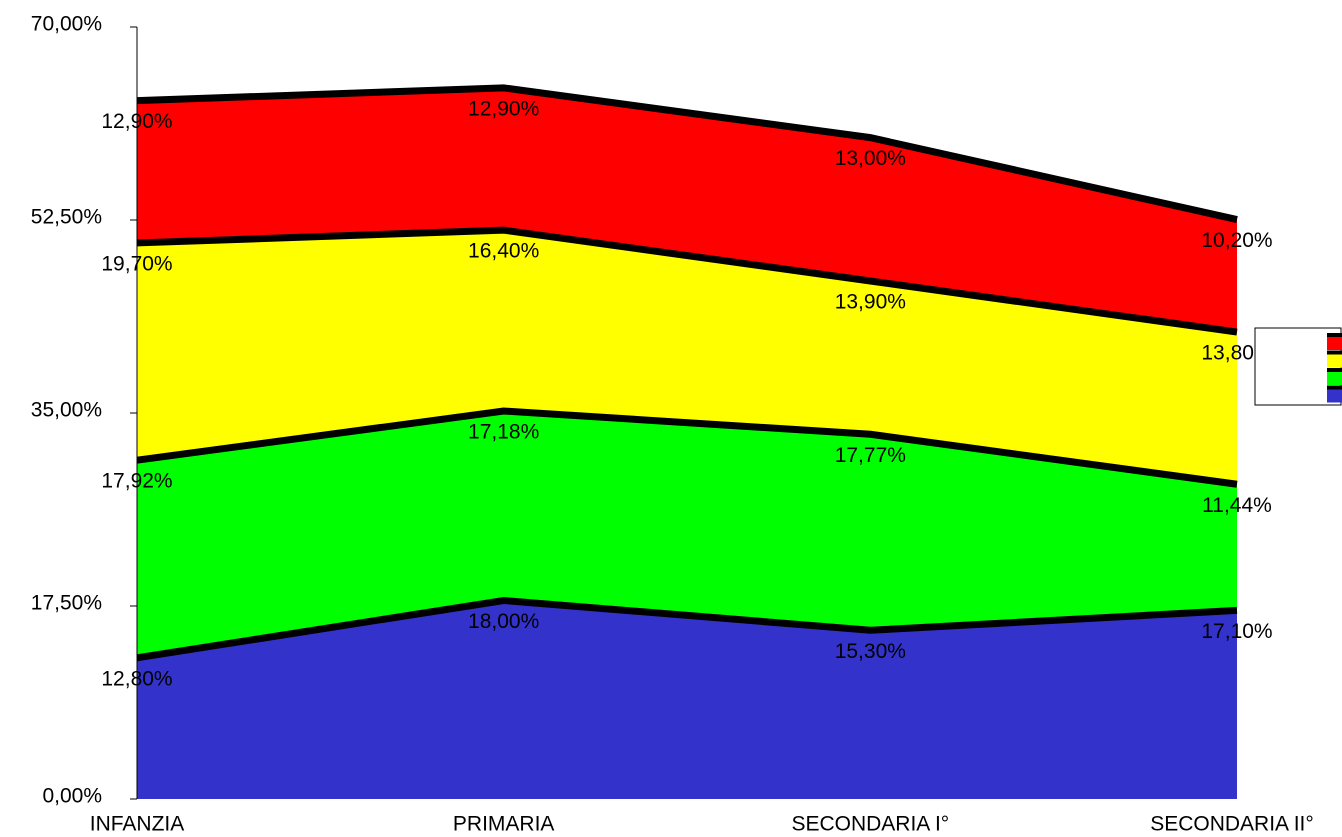 The width and height of the screenshot is (1342, 837). Describe the element at coordinates (137, 824) in the screenshot. I see `x-tick-label: INFANZIA` at that location.